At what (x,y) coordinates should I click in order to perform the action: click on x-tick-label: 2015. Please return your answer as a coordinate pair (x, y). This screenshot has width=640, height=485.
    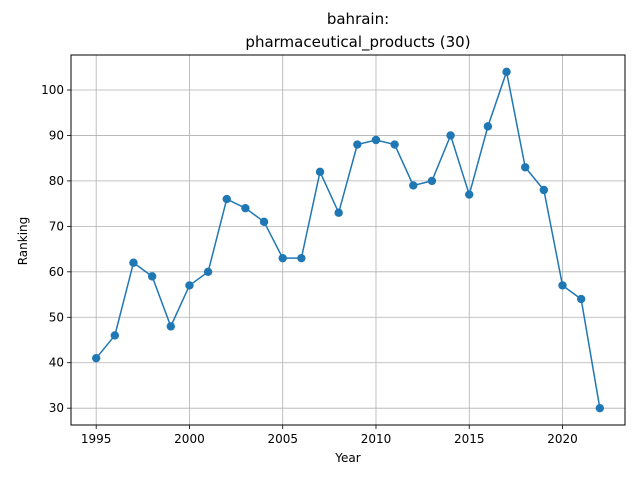
    Looking at the image, I should click on (469, 439).